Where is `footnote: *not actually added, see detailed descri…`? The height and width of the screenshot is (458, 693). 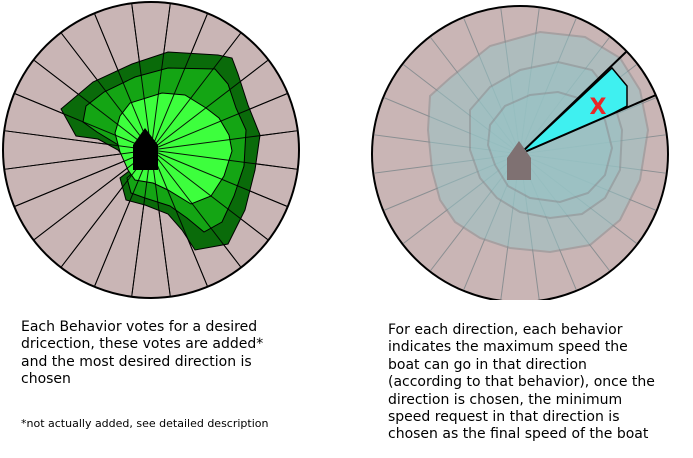
footnote: *not actually added, see detailed descri… is located at coordinates (145, 423).